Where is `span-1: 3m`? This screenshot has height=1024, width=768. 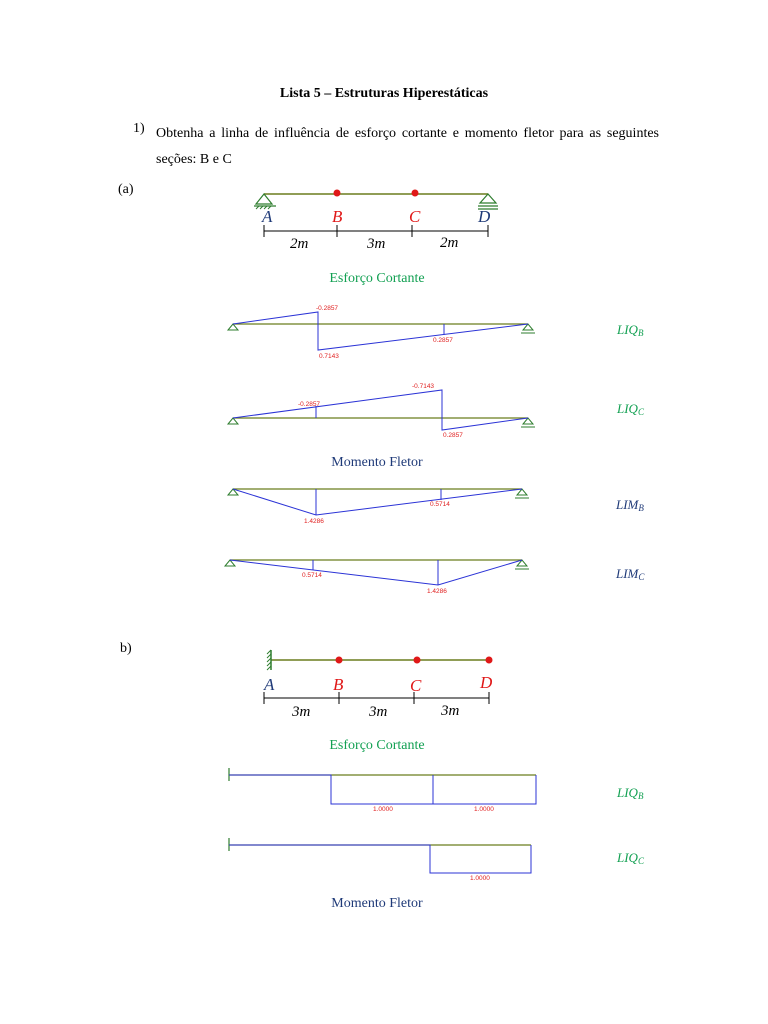 span-1: 3m is located at coordinates (301, 712).